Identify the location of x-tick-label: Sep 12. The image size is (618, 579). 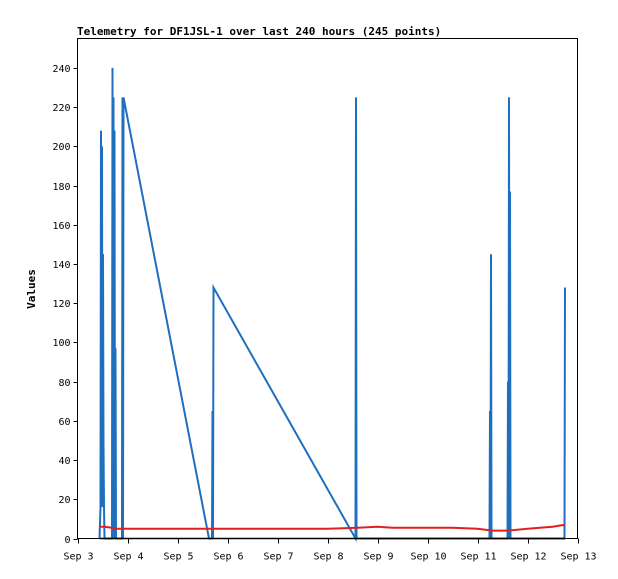
(528, 557).